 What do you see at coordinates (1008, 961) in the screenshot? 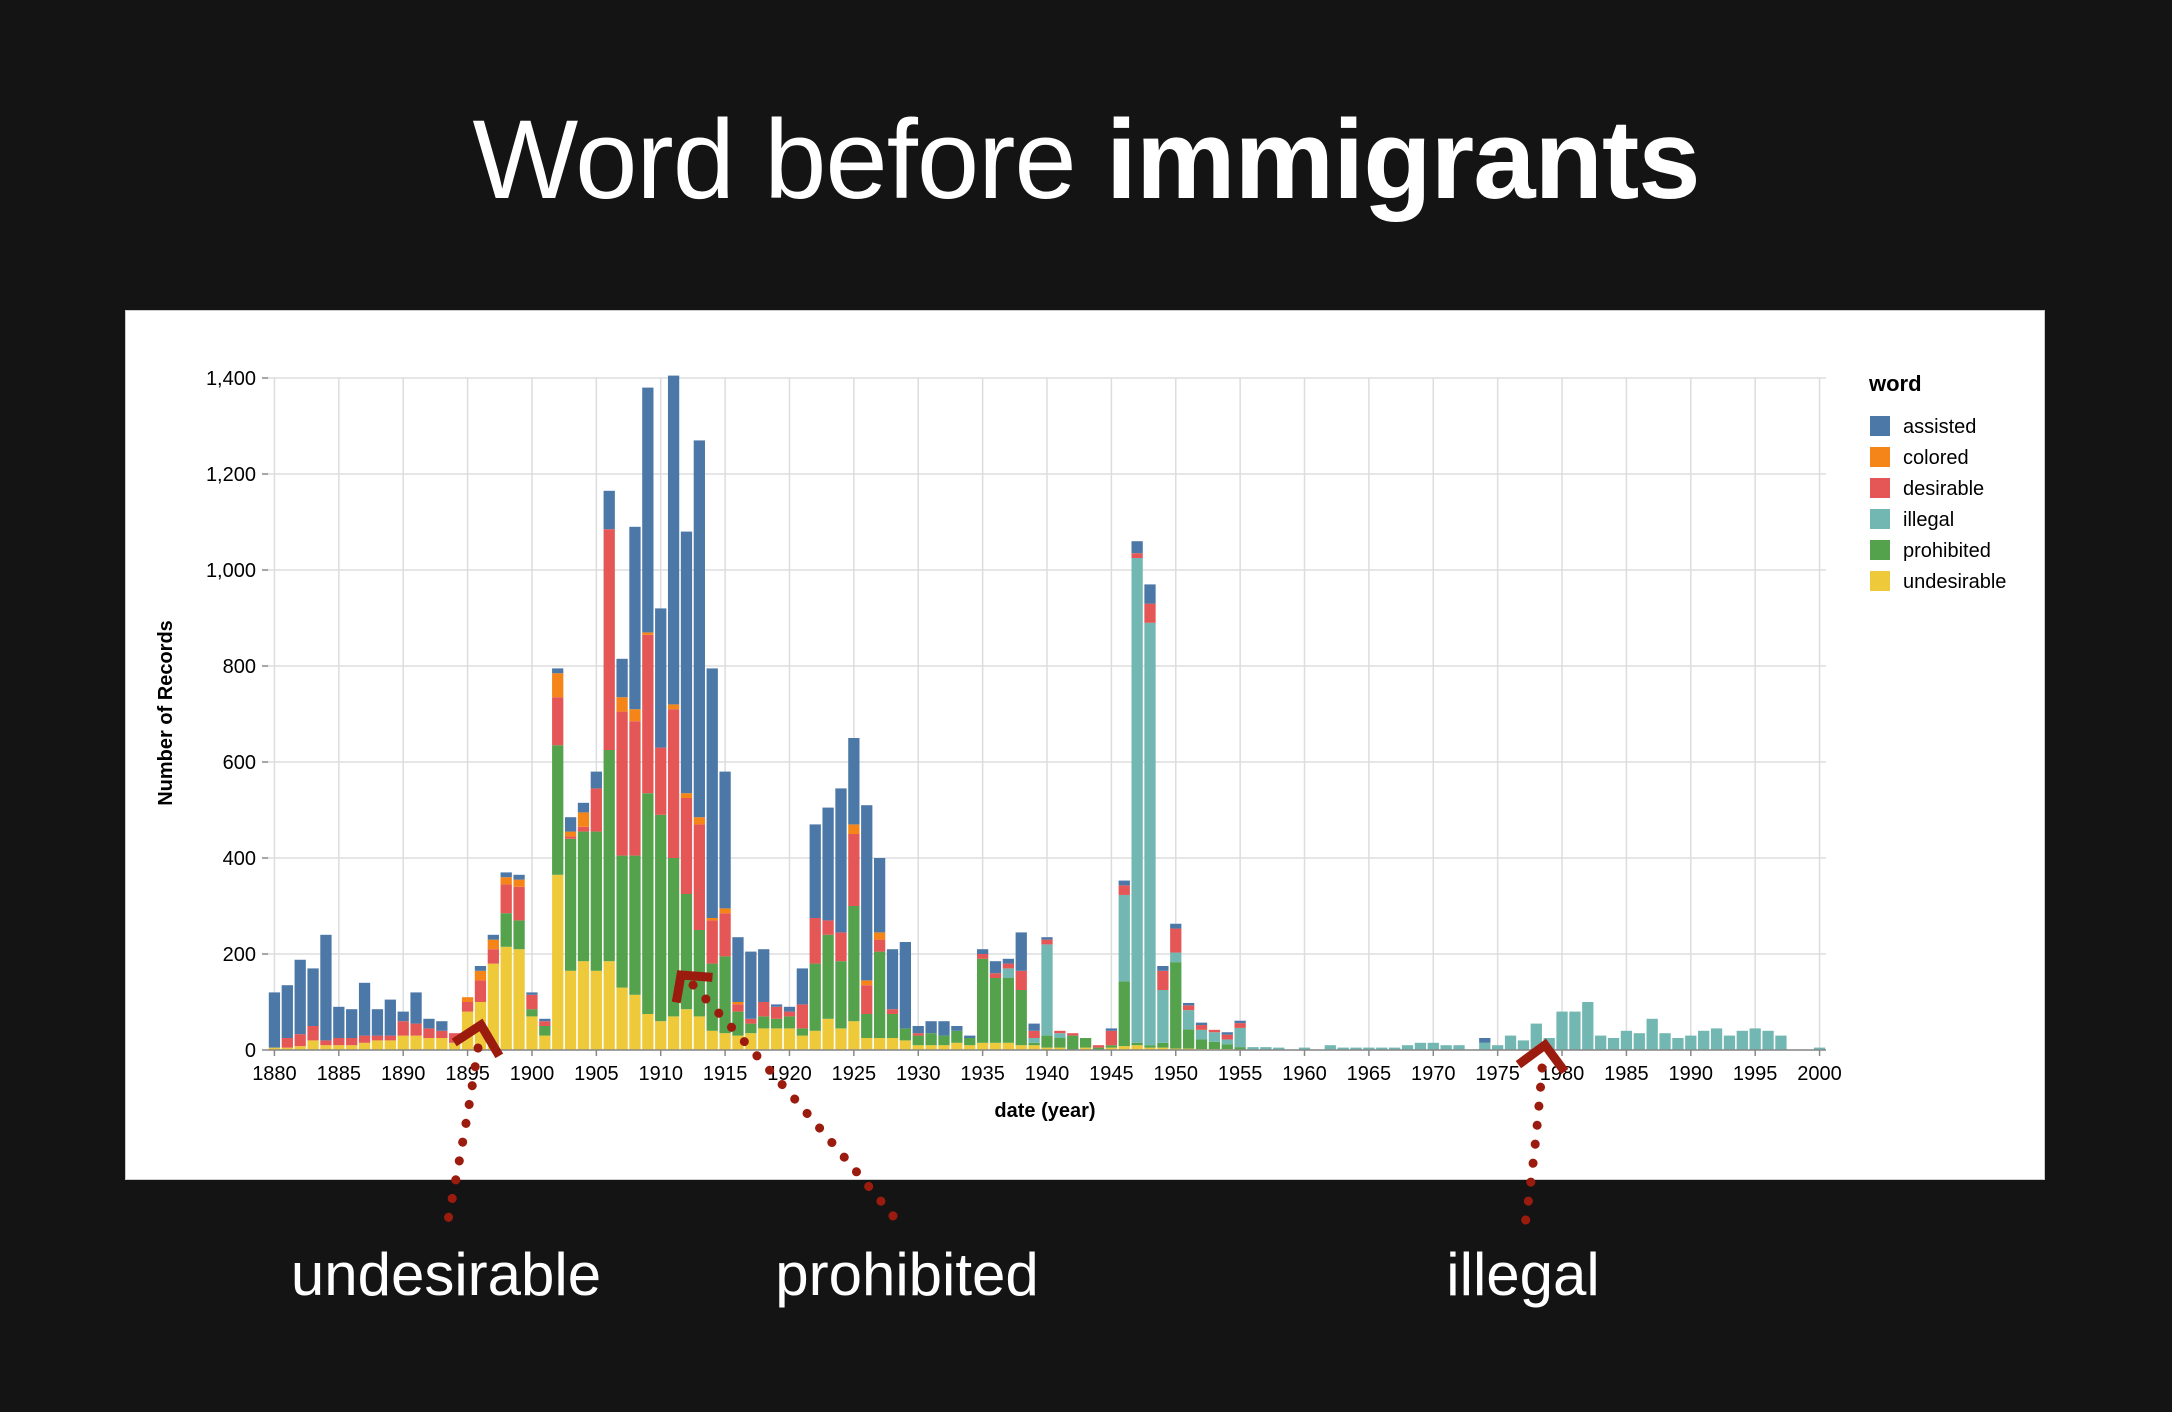
I see `bar-segment-assisted-1937` at bounding box center [1008, 961].